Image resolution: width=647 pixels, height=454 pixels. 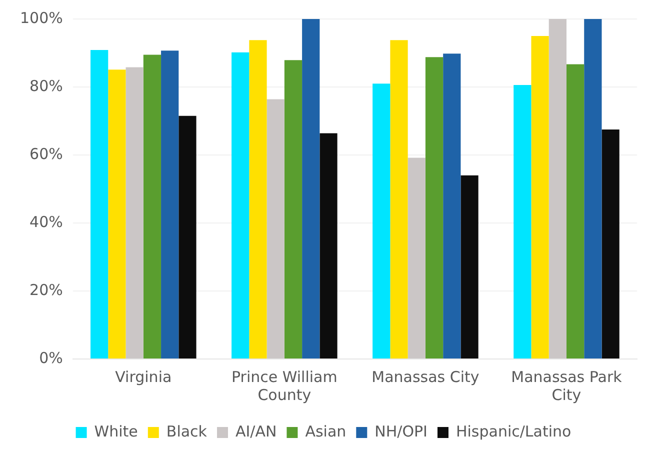 I want to click on y-tick-label: 0%, so click(x=51, y=357).